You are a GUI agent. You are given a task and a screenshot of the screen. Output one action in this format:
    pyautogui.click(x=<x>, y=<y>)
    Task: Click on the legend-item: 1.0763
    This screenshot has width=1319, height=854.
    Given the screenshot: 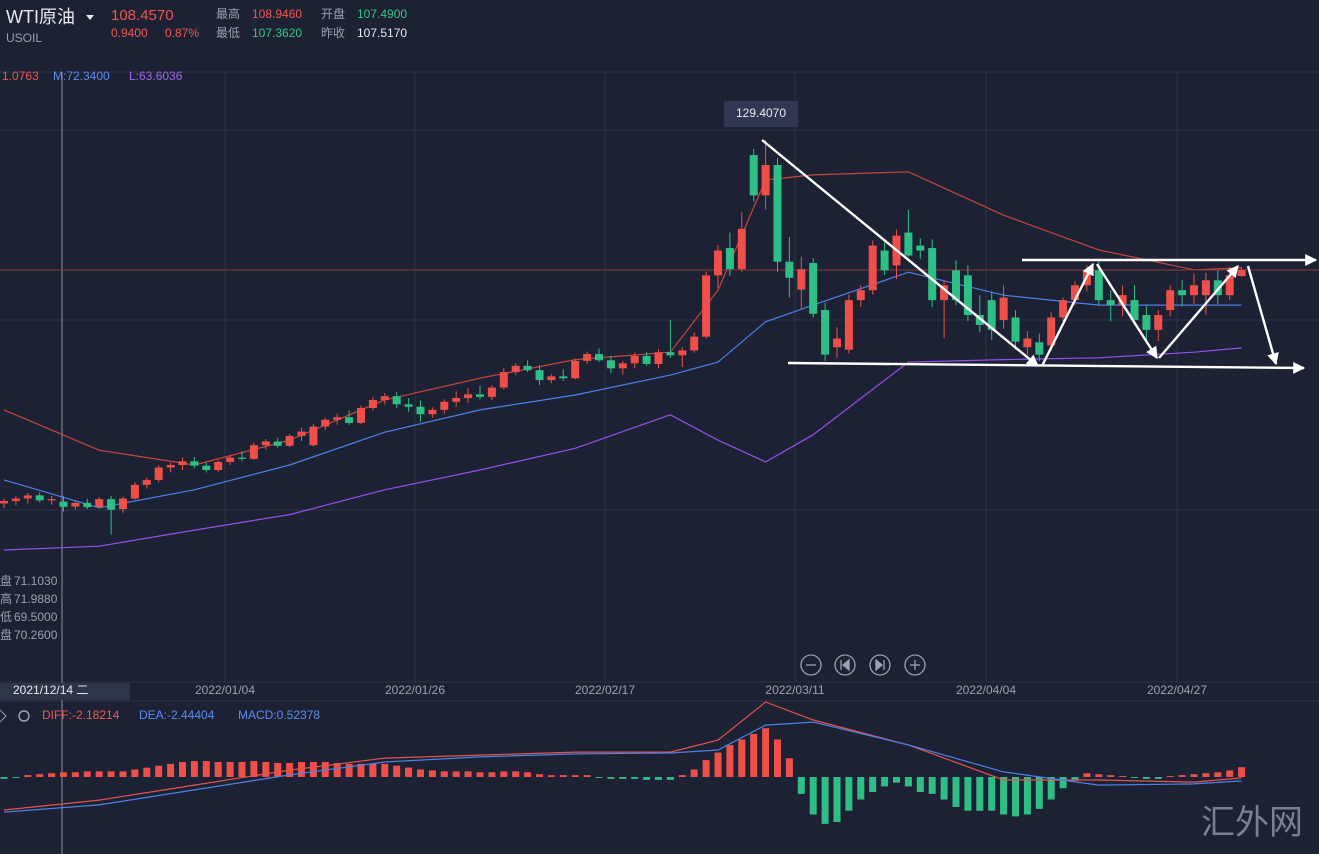 What is the action you would take?
    pyautogui.click(x=20, y=76)
    